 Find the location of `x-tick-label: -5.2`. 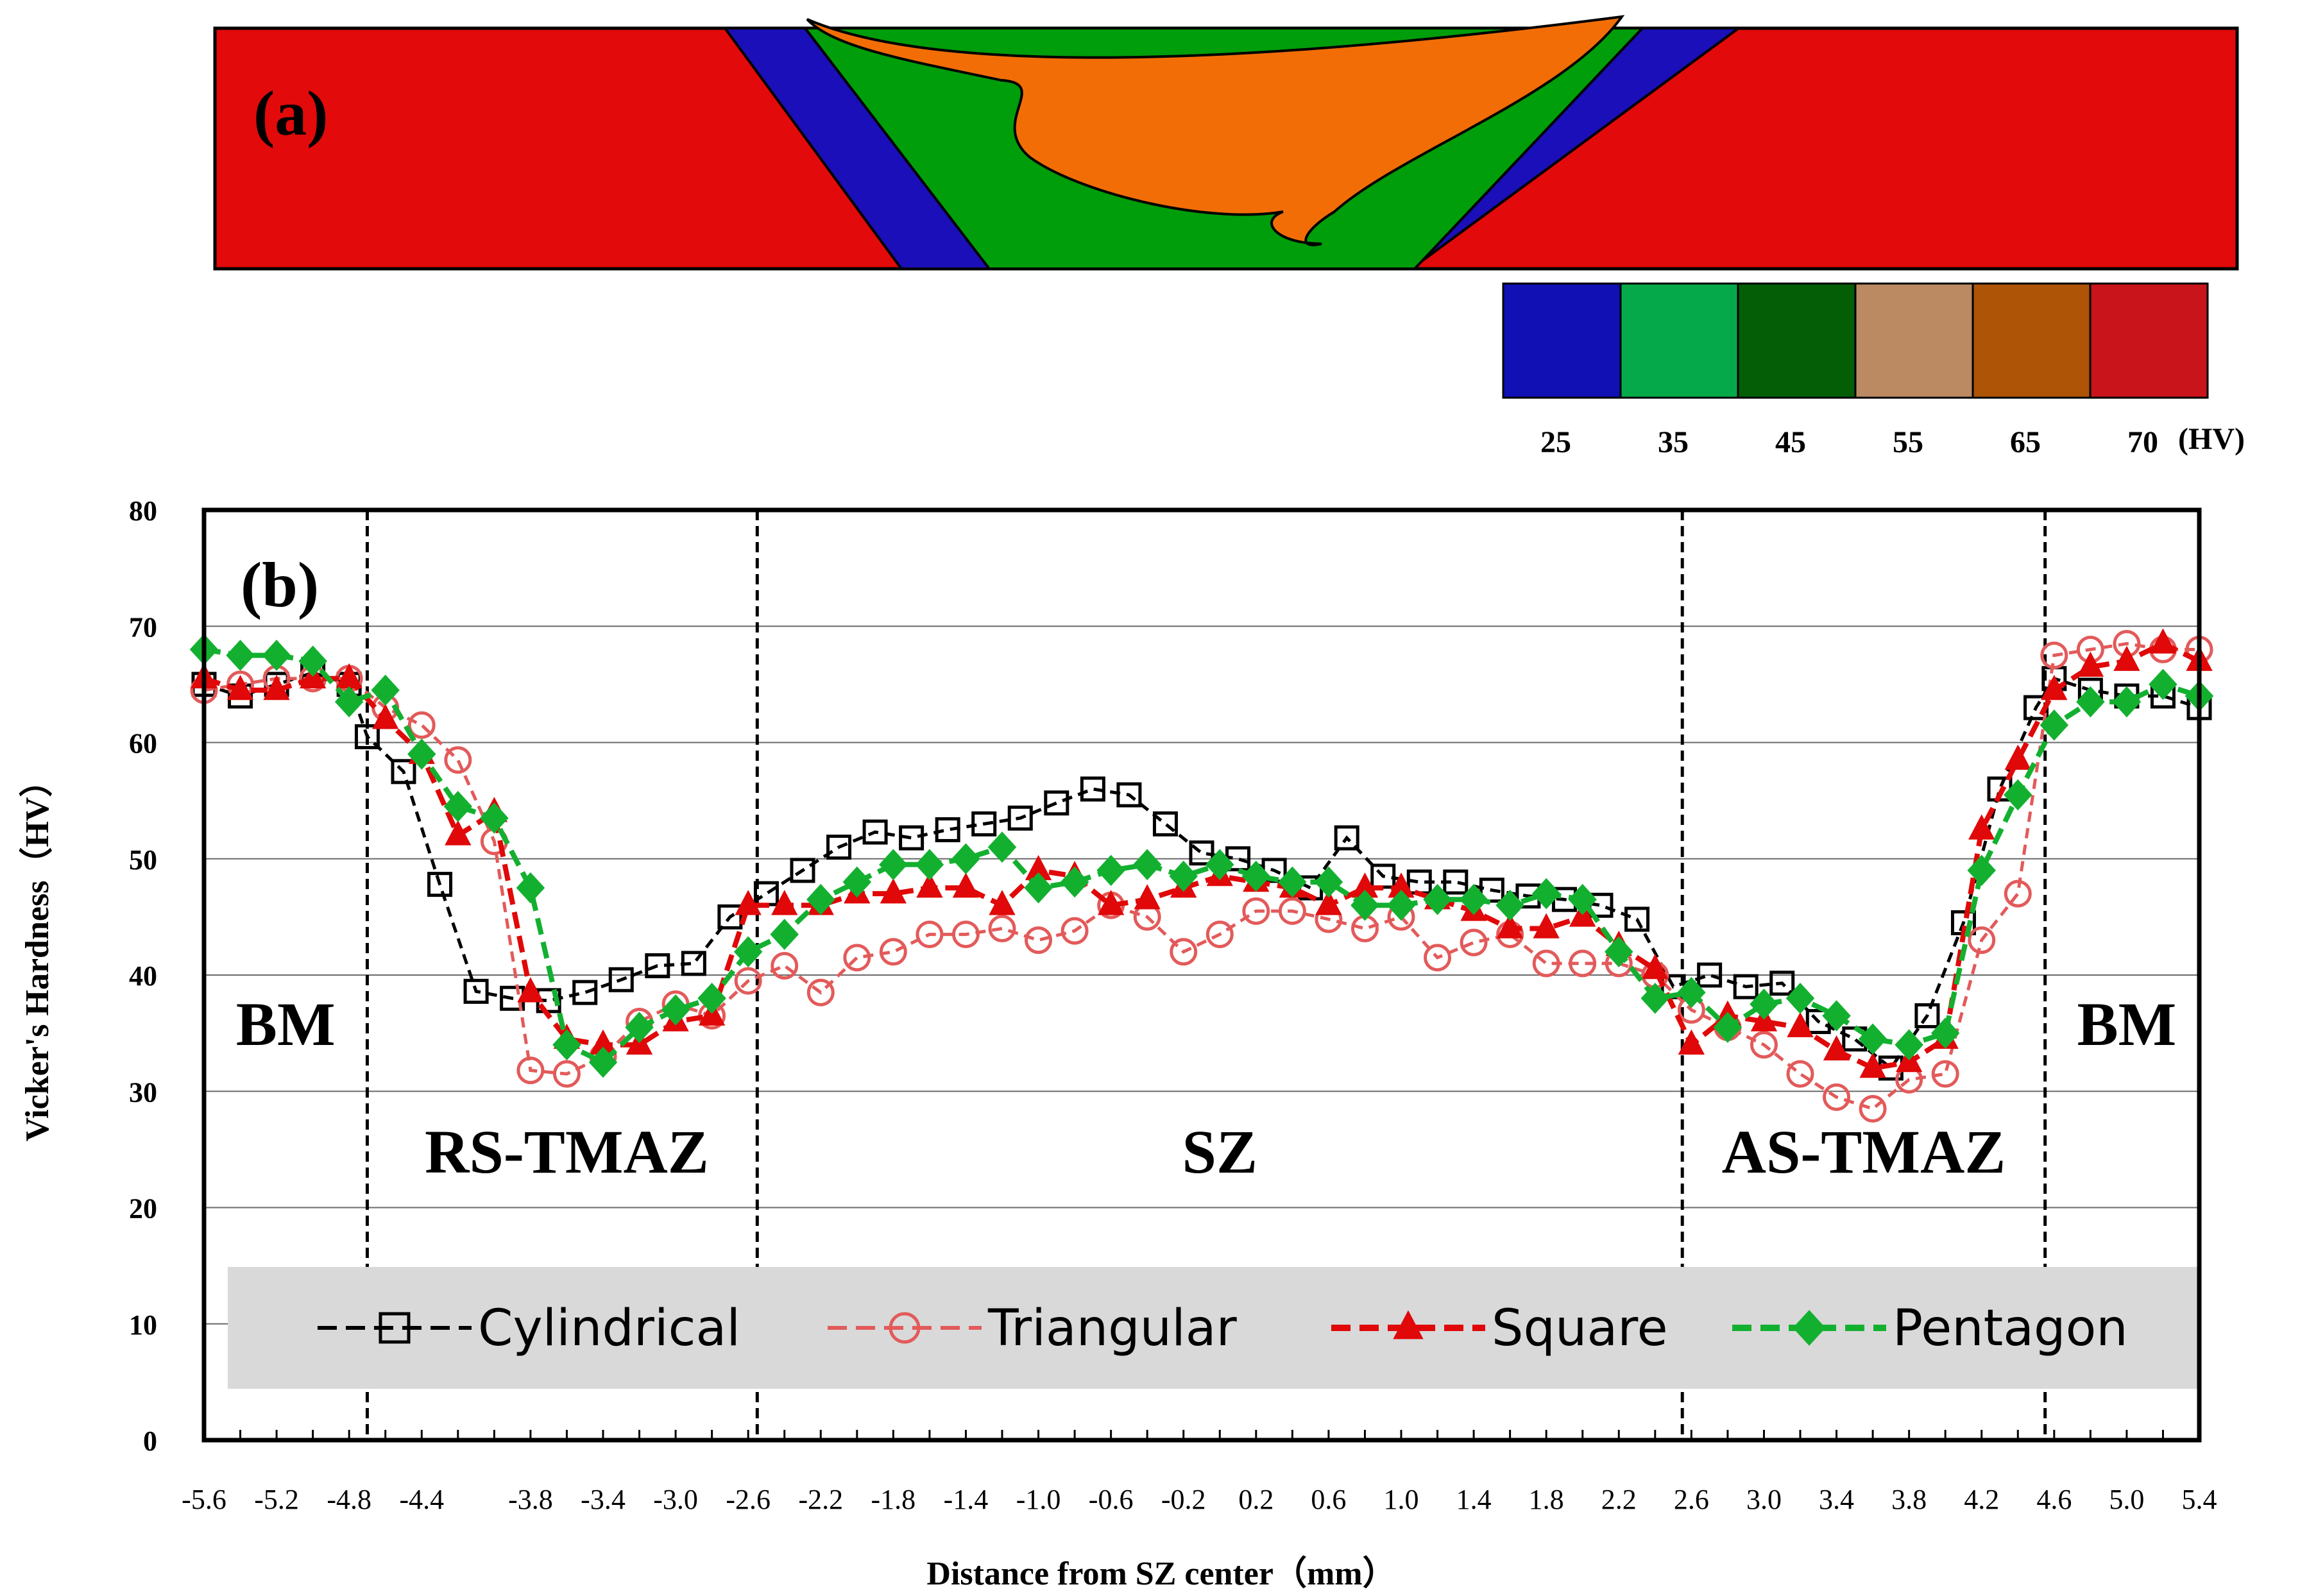

x-tick-label: -5.2 is located at coordinates (276, 1499).